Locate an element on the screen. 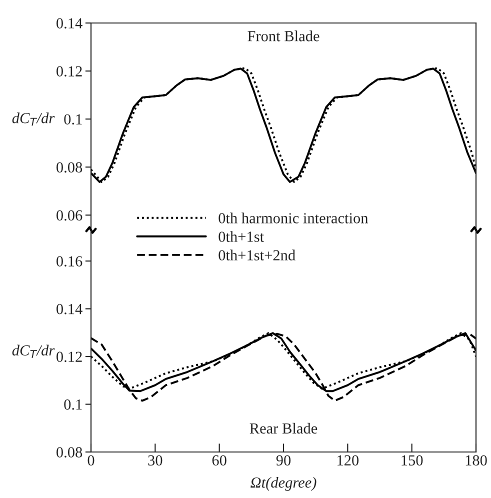  x-tick-label: 150 is located at coordinates (412, 460).